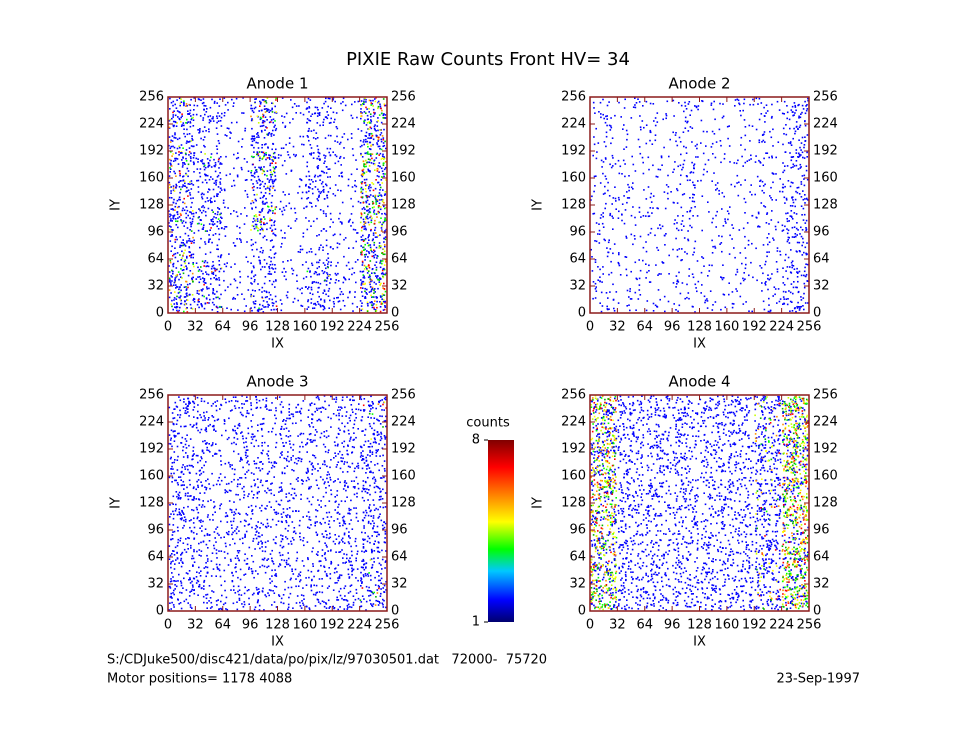  What do you see at coordinates (476, 440) in the screenshot?
I see `colorbar-tick-label: 8` at bounding box center [476, 440].